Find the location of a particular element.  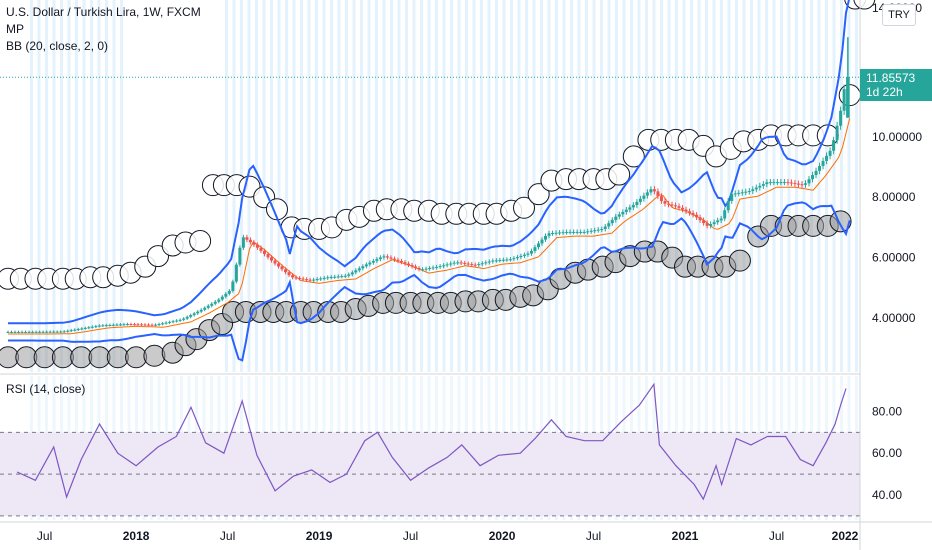

time-tick-label: 2022 is located at coordinates (845, 536).